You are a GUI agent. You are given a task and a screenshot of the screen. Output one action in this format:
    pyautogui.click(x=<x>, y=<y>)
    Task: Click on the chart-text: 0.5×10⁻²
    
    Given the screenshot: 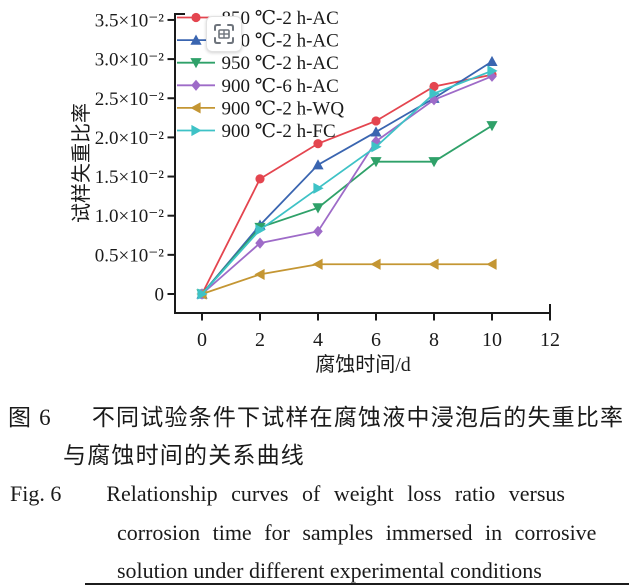 What is the action you would take?
    pyautogui.click(x=129, y=255)
    